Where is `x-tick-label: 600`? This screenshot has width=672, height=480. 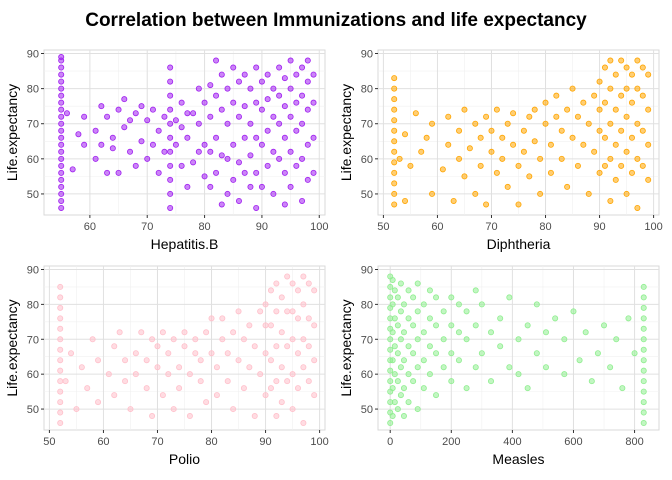 x-tick-label: 600 is located at coordinates (573, 442).